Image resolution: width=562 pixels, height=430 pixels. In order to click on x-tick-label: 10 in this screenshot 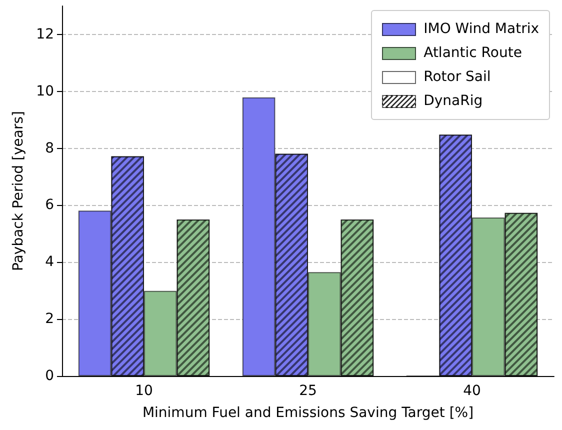, I will do `click(144, 391)`.